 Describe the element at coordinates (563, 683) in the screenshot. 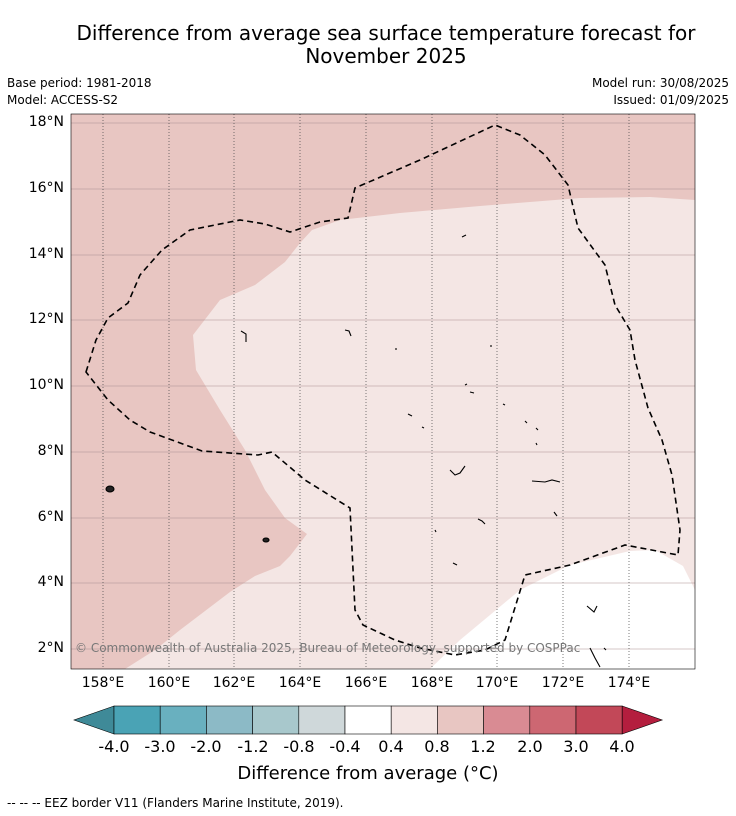

I see `lon-label-172E: 172°E` at that location.